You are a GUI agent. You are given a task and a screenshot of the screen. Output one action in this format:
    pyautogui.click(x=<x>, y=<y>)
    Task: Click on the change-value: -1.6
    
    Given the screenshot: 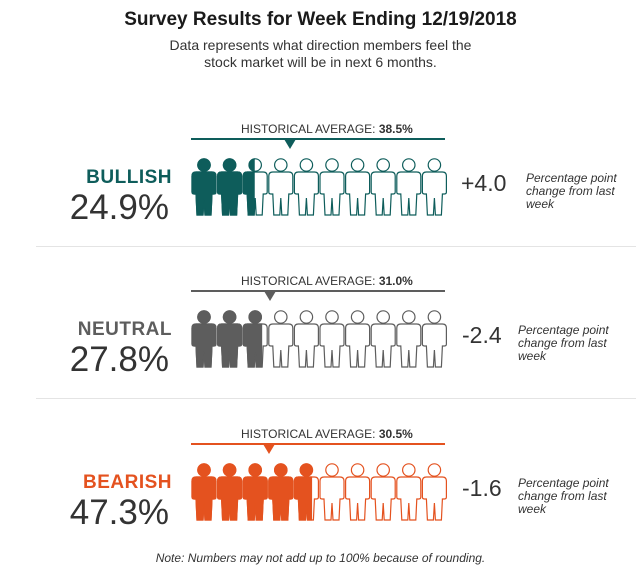 What is the action you would take?
    pyautogui.click(x=482, y=488)
    